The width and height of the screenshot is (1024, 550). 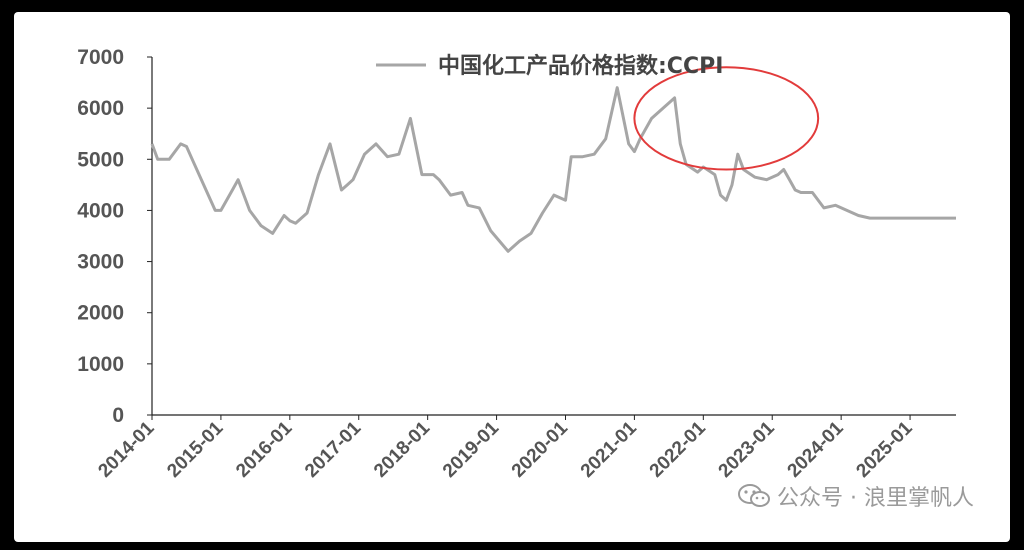 What do you see at coordinates (471, 449) in the screenshot?
I see `x-tick-label: 2019-01` at bounding box center [471, 449].